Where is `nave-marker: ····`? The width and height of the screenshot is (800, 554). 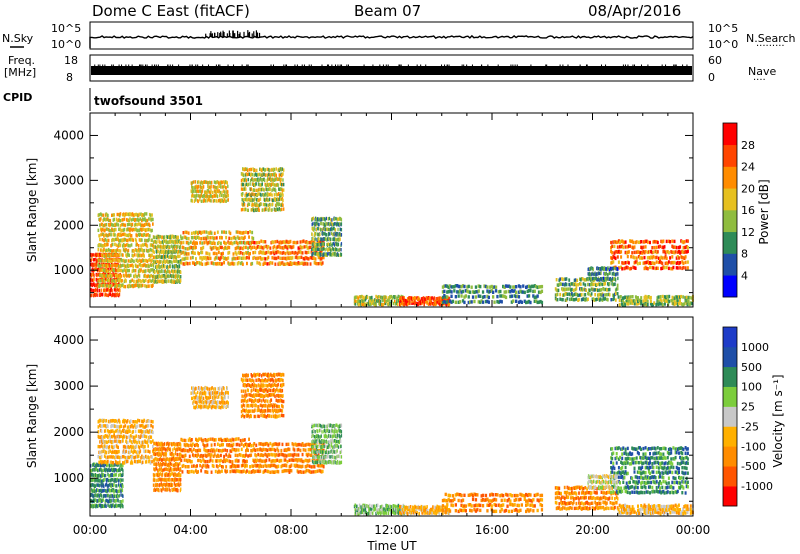
nave-marker: ···· is located at coordinates (759, 80).